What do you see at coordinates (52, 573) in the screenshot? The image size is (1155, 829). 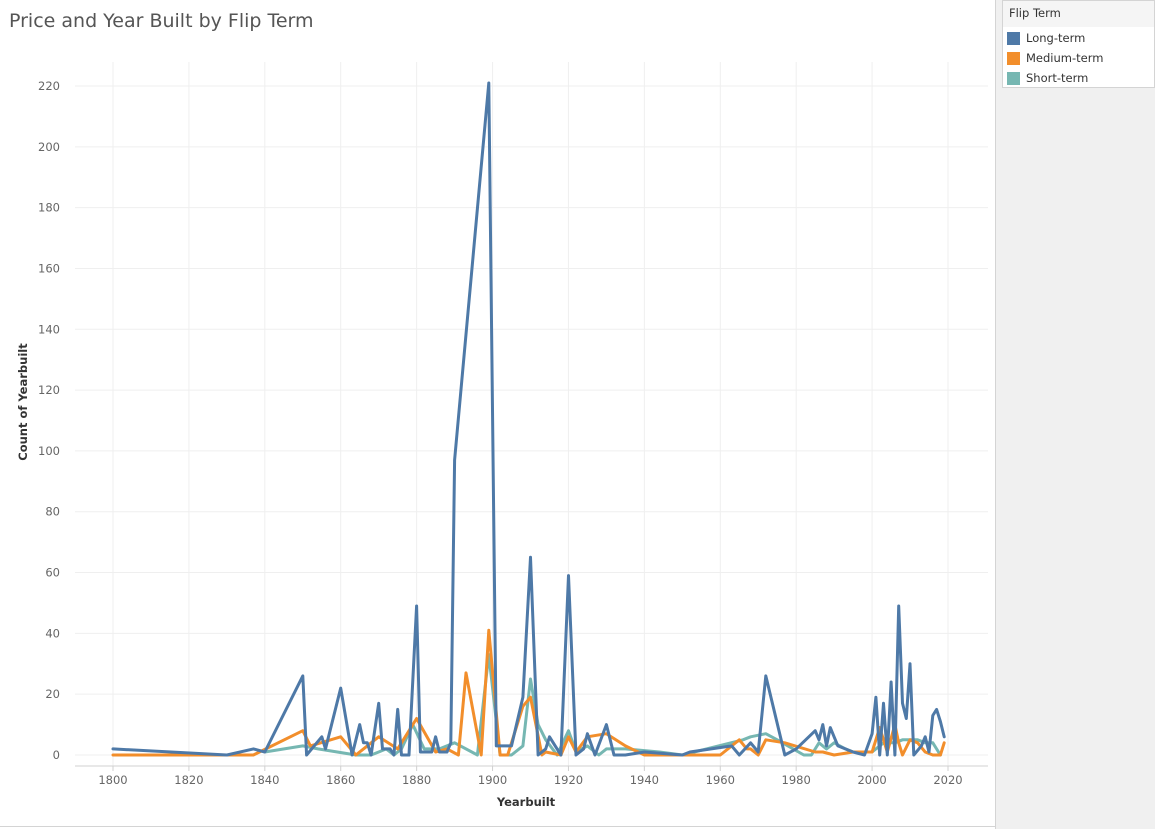 I see `y-tick-label: 60` at bounding box center [52, 573].